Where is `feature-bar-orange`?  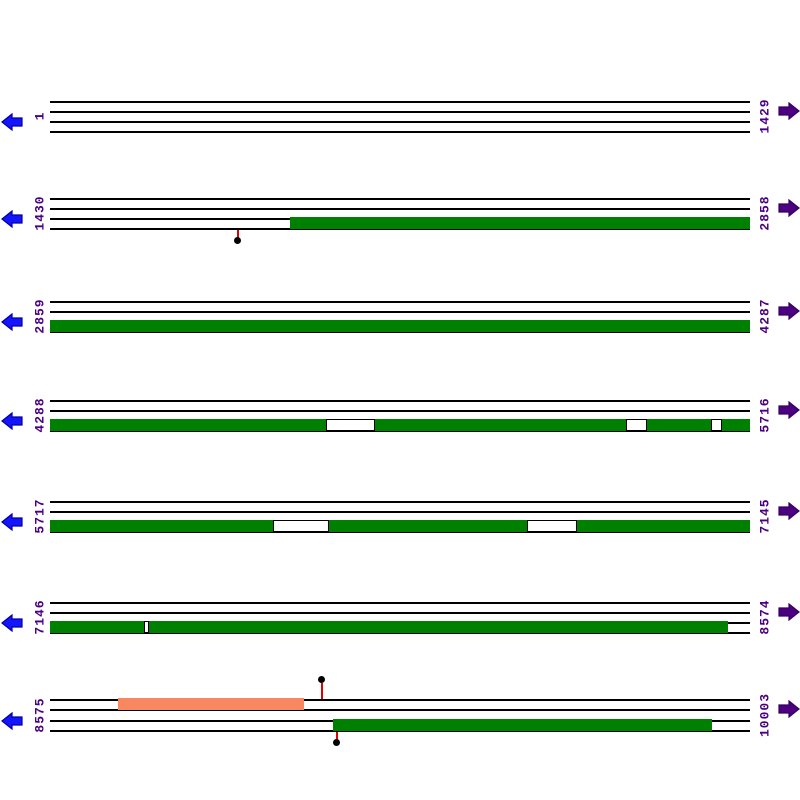 feature-bar-orange is located at coordinates (211, 704).